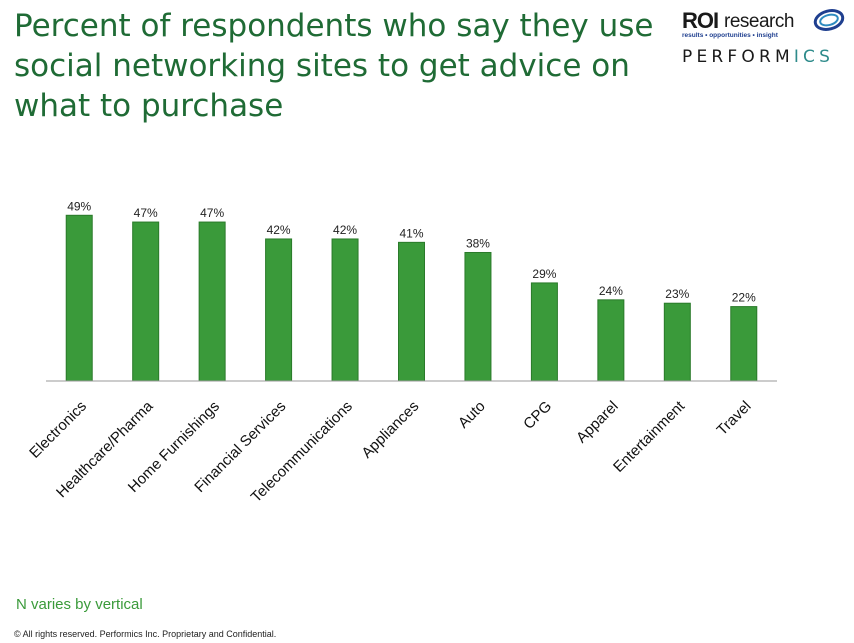 Image resolution: width=854 pixels, height=643 pixels. What do you see at coordinates (759, 21) in the screenshot?
I see `logo-research-text: research` at bounding box center [759, 21].